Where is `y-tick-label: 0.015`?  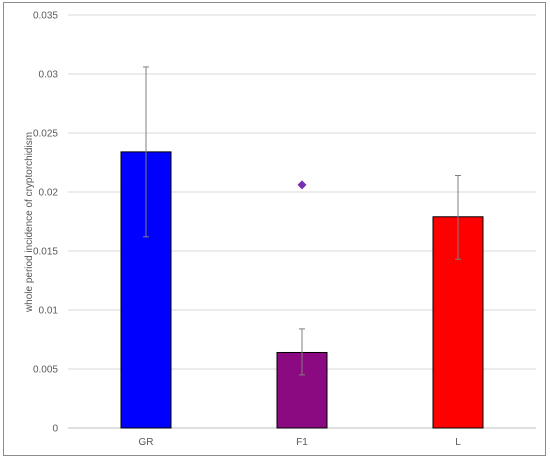 y-tick-label: 0.015 is located at coordinates (45, 252).